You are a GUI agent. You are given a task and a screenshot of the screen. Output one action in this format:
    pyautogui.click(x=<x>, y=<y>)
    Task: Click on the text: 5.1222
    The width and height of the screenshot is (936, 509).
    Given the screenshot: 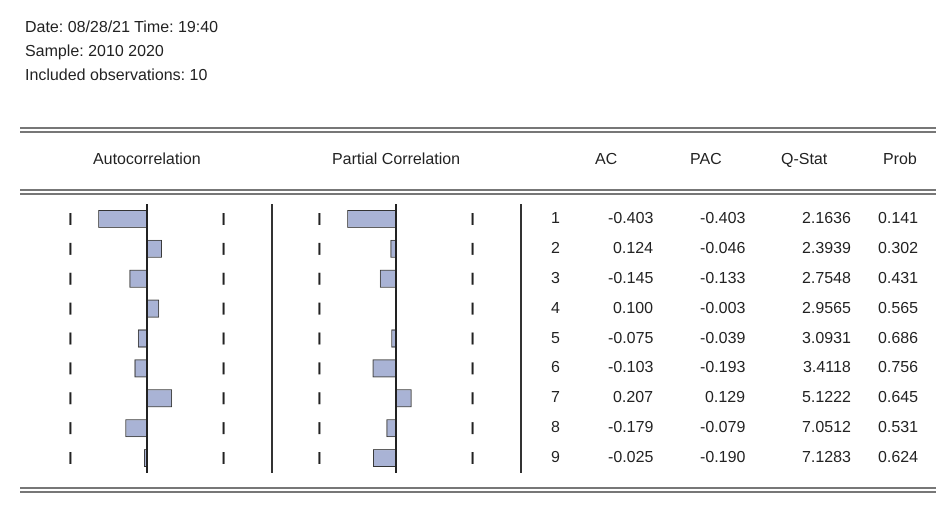 What is the action you would take?
    pyautogui.click(x=826, y=398)
    